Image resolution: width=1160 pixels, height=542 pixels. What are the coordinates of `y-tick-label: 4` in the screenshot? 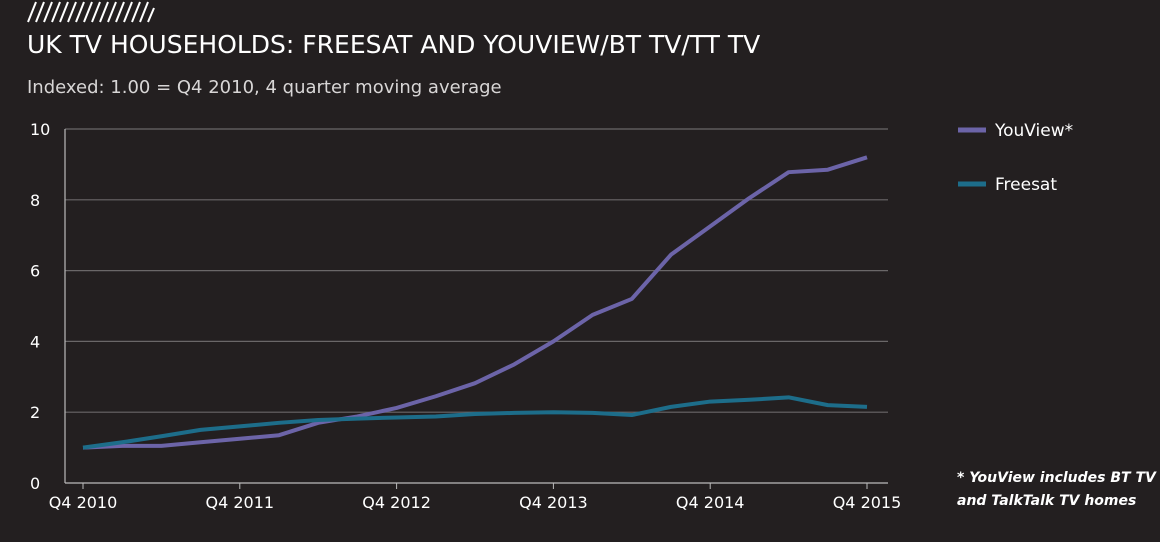 It's located at (35, 341).